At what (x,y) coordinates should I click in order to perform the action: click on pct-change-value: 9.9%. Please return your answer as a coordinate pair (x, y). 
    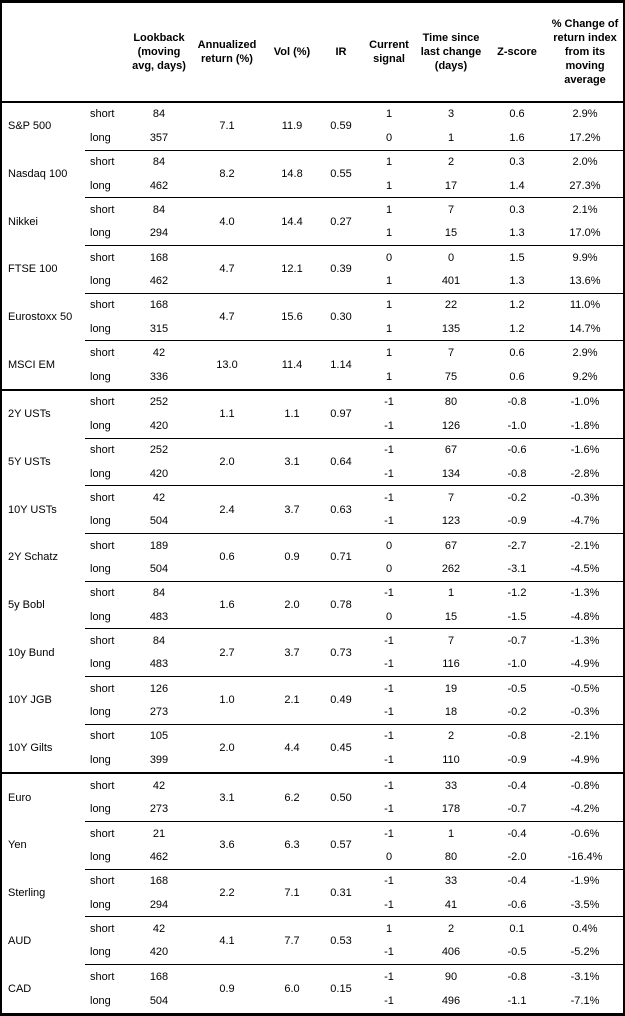
    Looking at the image, I should click on (585, 257).